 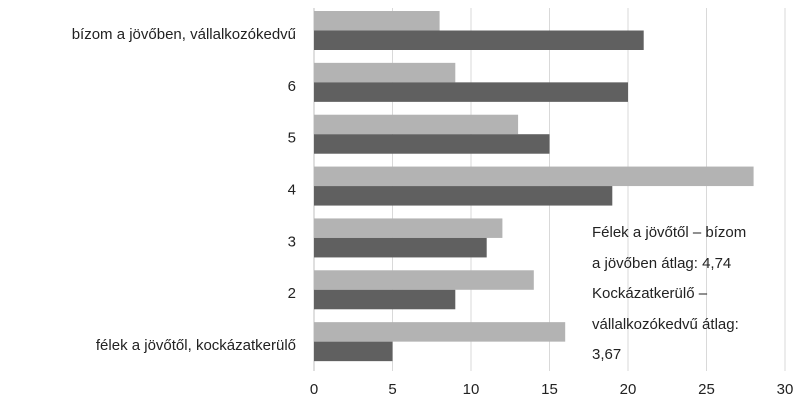 What do you see at coordinates (314, 389) in the screenshot?
I see `x-tick-label: 0` at bounding box center [314, 389].